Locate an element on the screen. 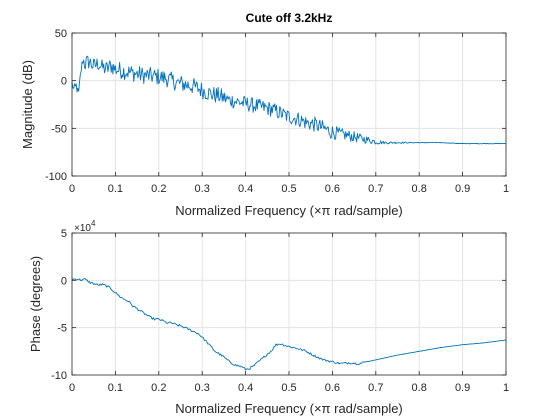  phase-y-multiplier: ×10⁴ is located at coordinates (85, 226).